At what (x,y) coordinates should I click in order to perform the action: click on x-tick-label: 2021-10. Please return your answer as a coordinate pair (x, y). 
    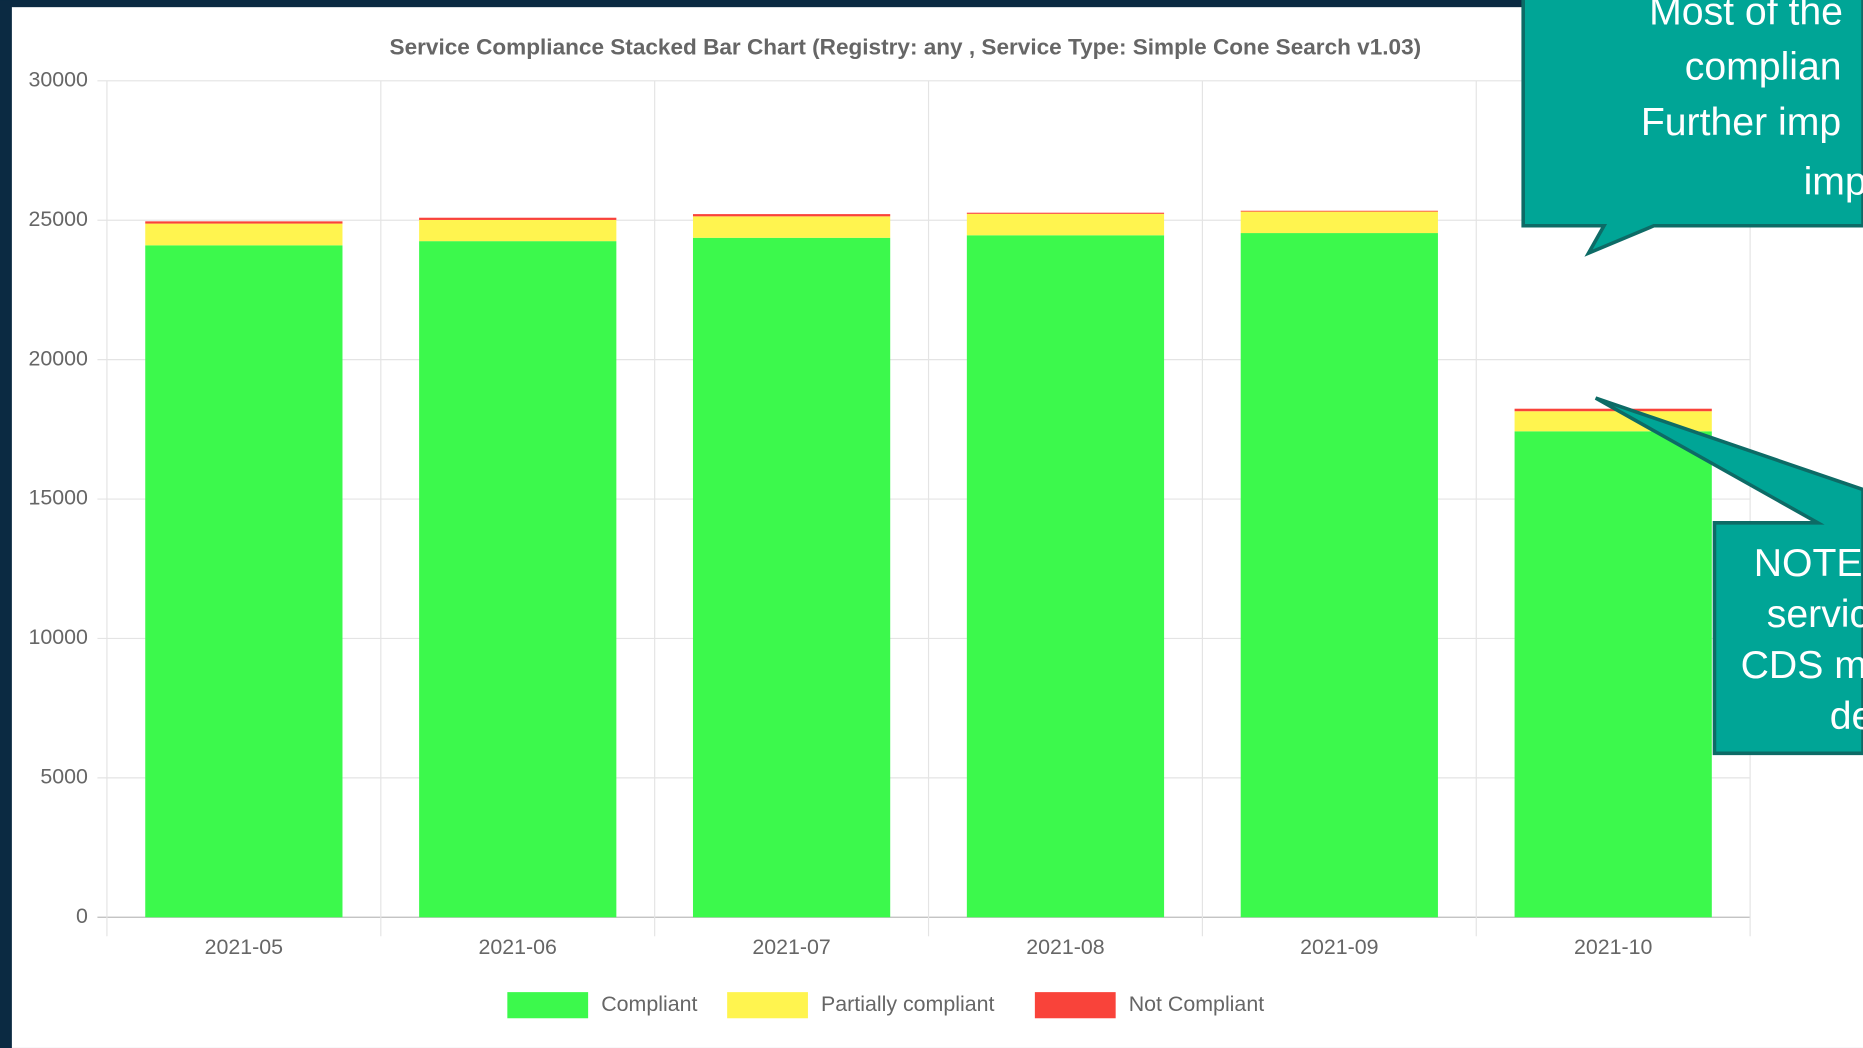
    Looking at the image, I should click on (1613, 947).